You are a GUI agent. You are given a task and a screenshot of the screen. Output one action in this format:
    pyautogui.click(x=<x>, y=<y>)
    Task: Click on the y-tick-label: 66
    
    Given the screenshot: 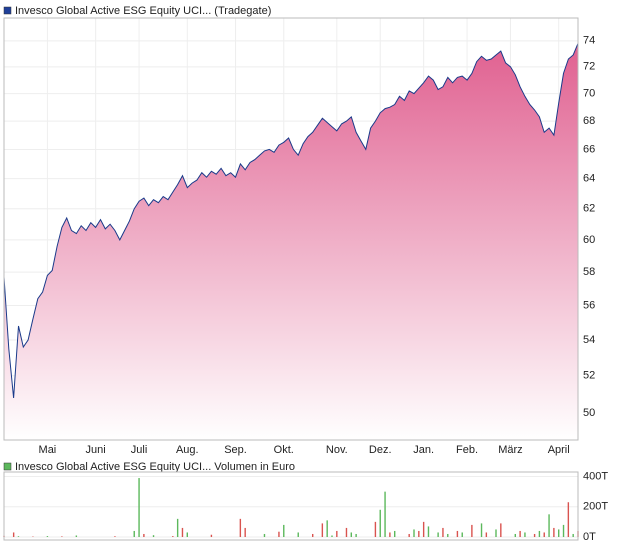 What is the action you would take?
    pyautogui.click(x=589, y=149)
    